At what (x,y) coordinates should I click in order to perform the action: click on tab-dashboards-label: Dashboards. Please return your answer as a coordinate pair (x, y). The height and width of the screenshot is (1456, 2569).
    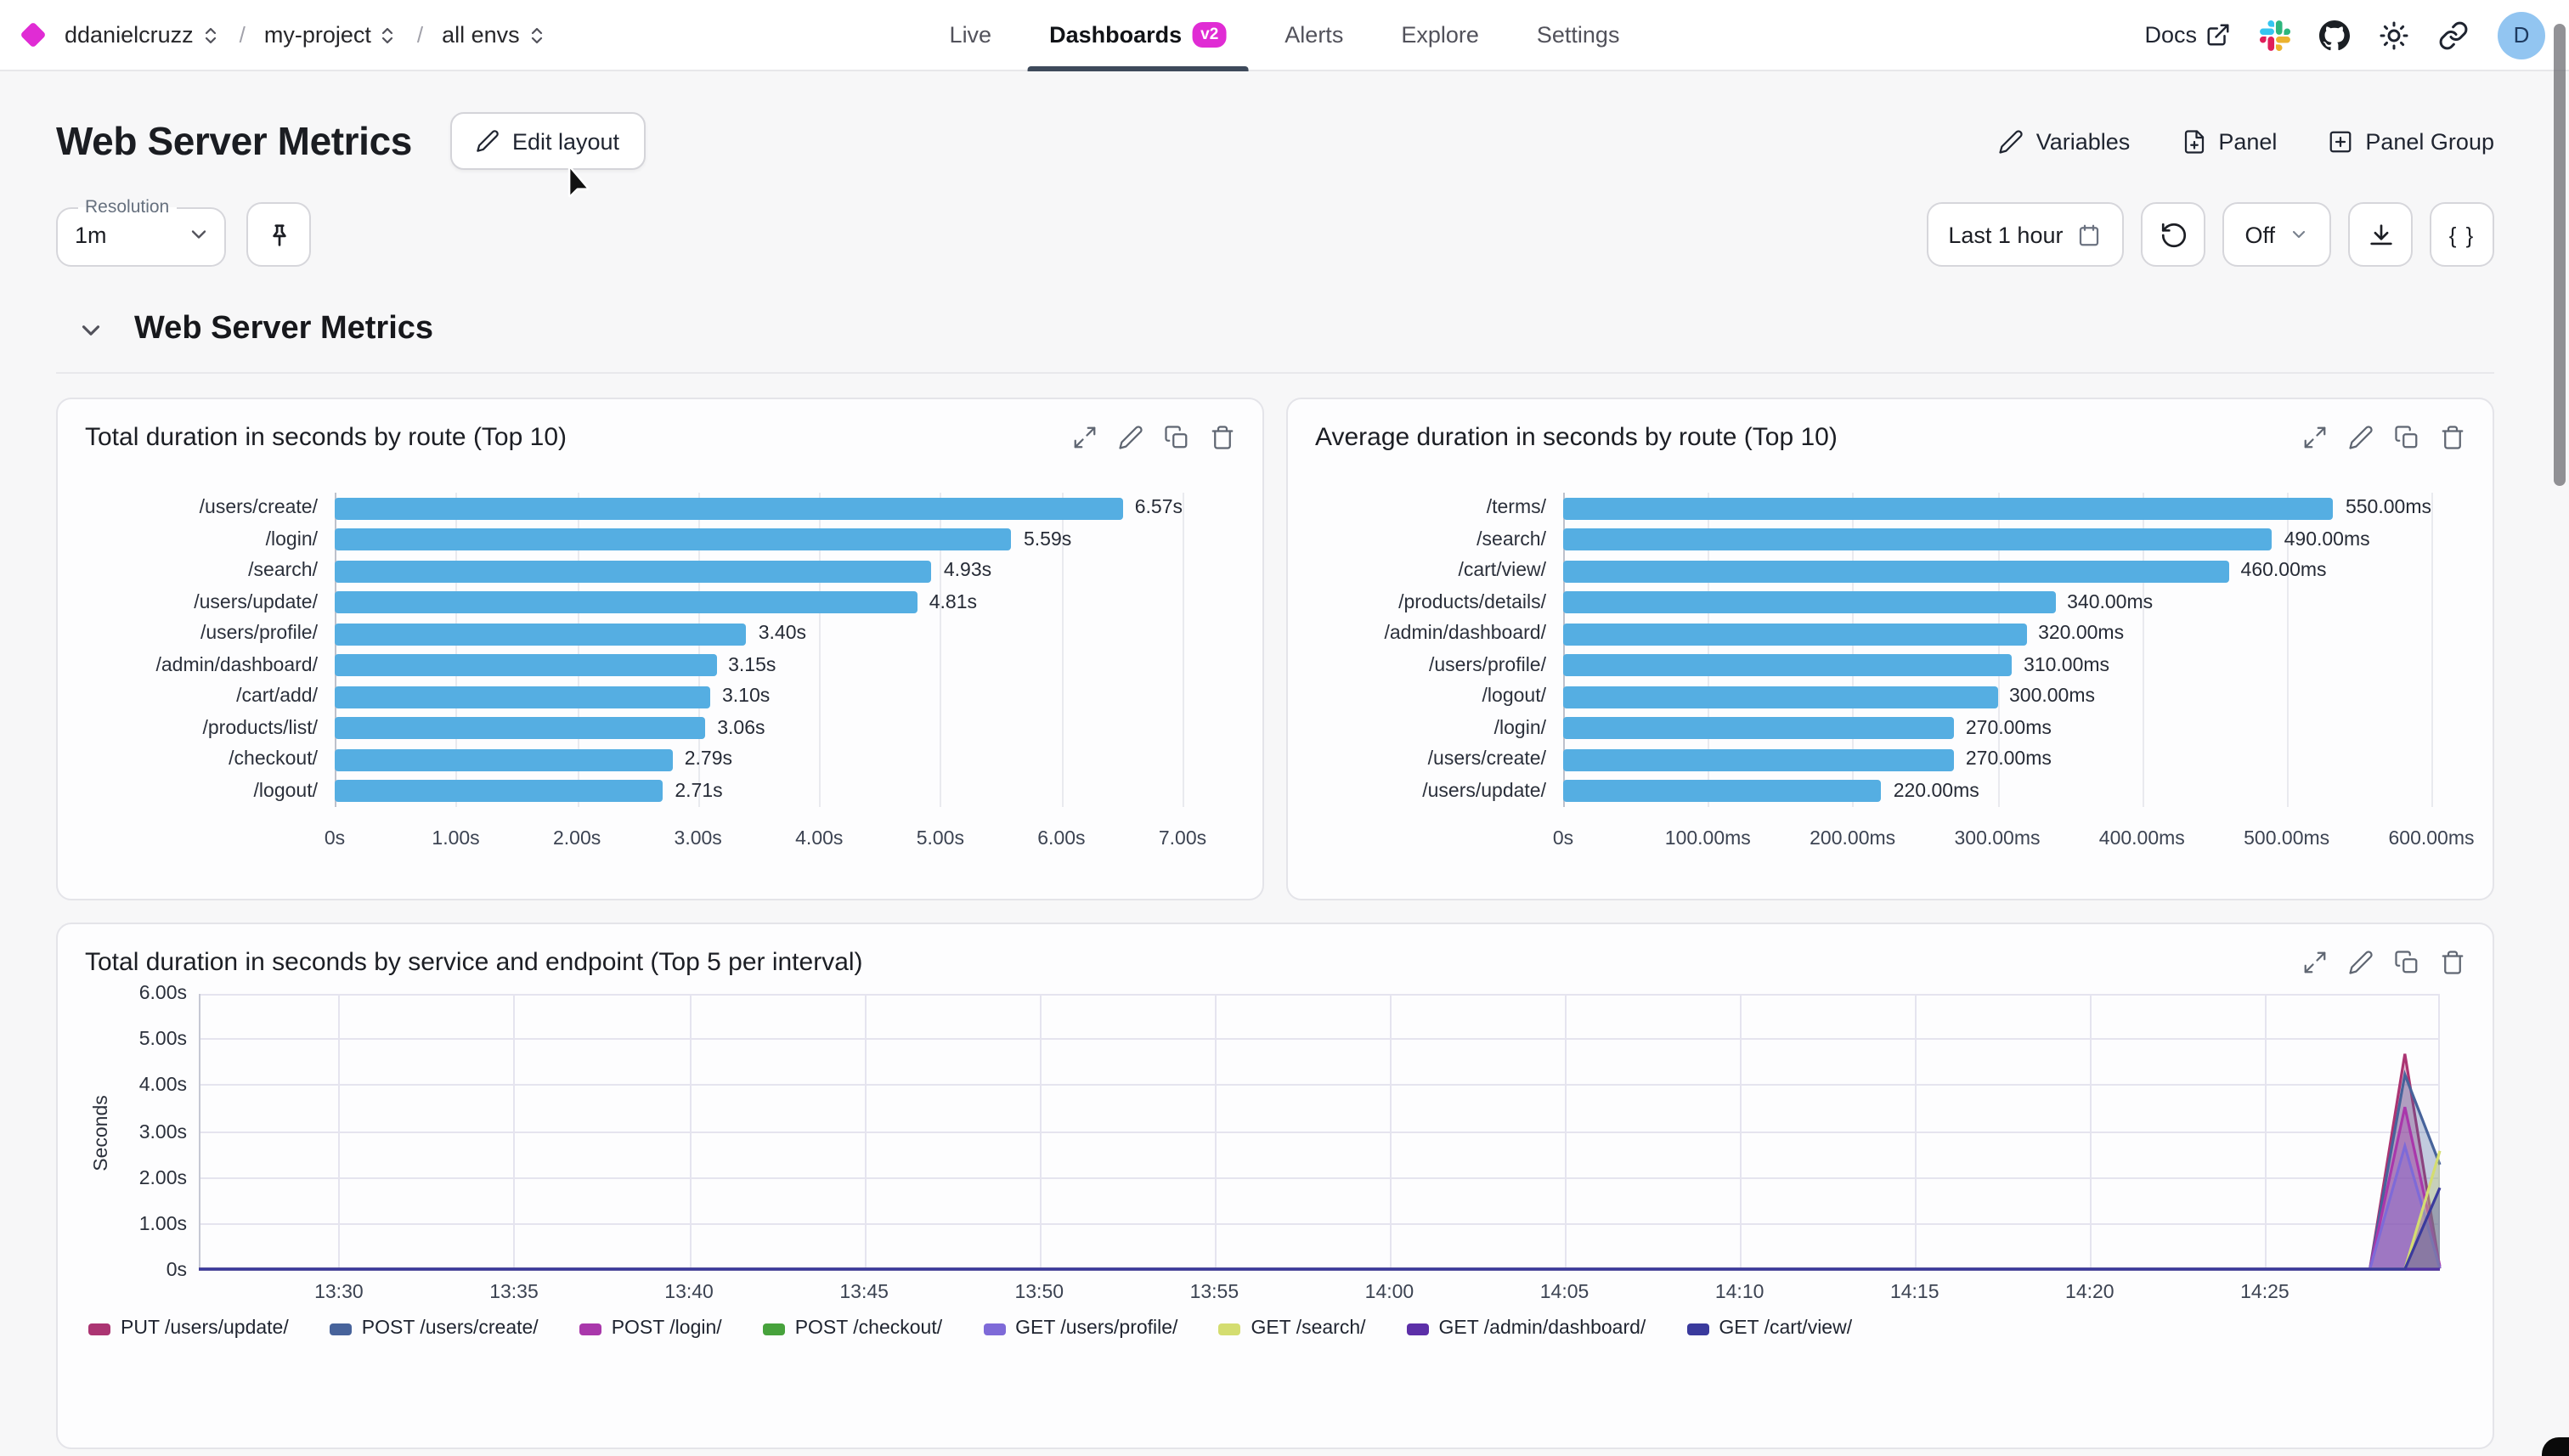
    Looking at the image, I should click on (1116, 35).